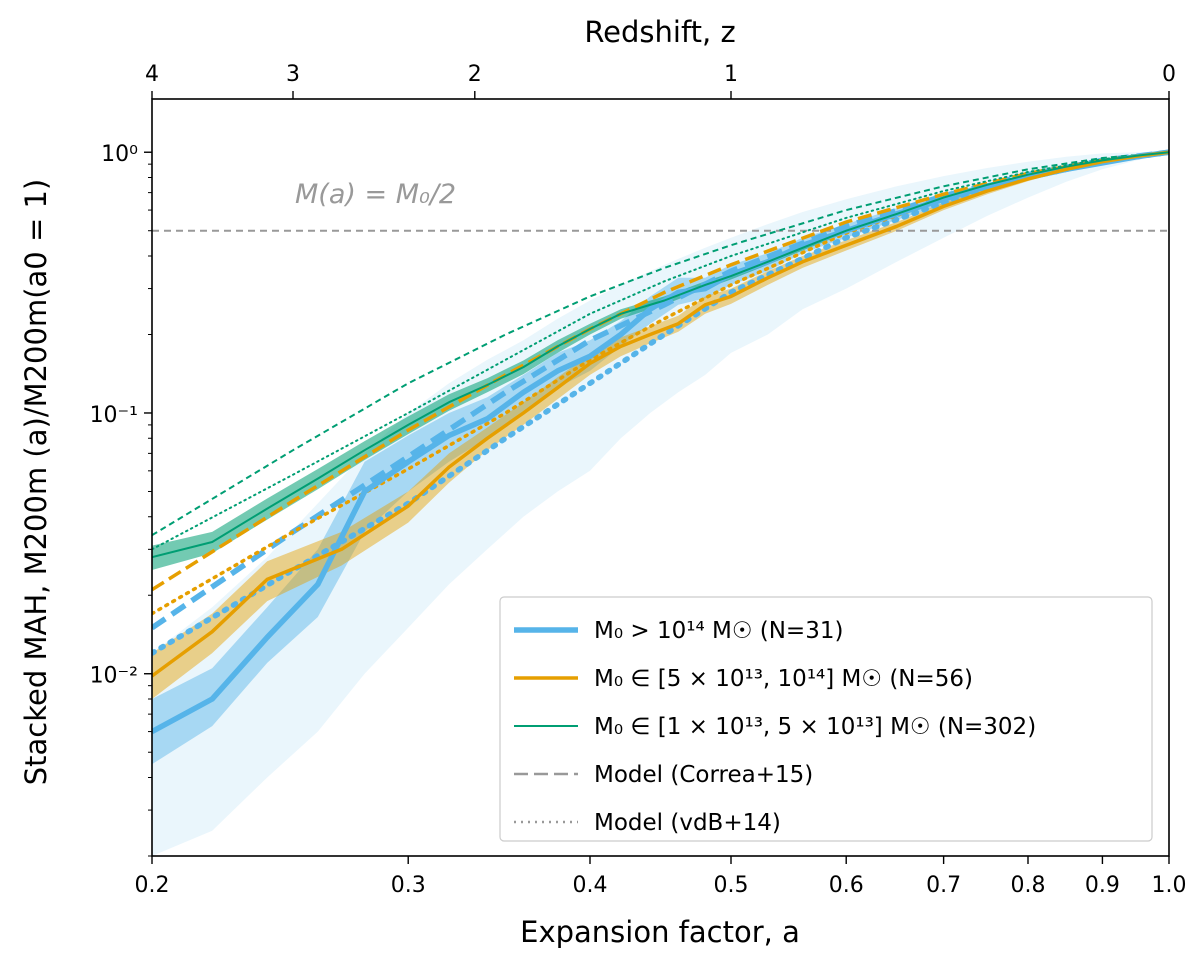 This screenshot has width=1200, height=954. Describe the element at coordinates (783, 679) in the screenshot. I see `legend-label: M₀ ∈ [5 × 10¹³, 10¹⁴] M☉ (N=56)` at that location.